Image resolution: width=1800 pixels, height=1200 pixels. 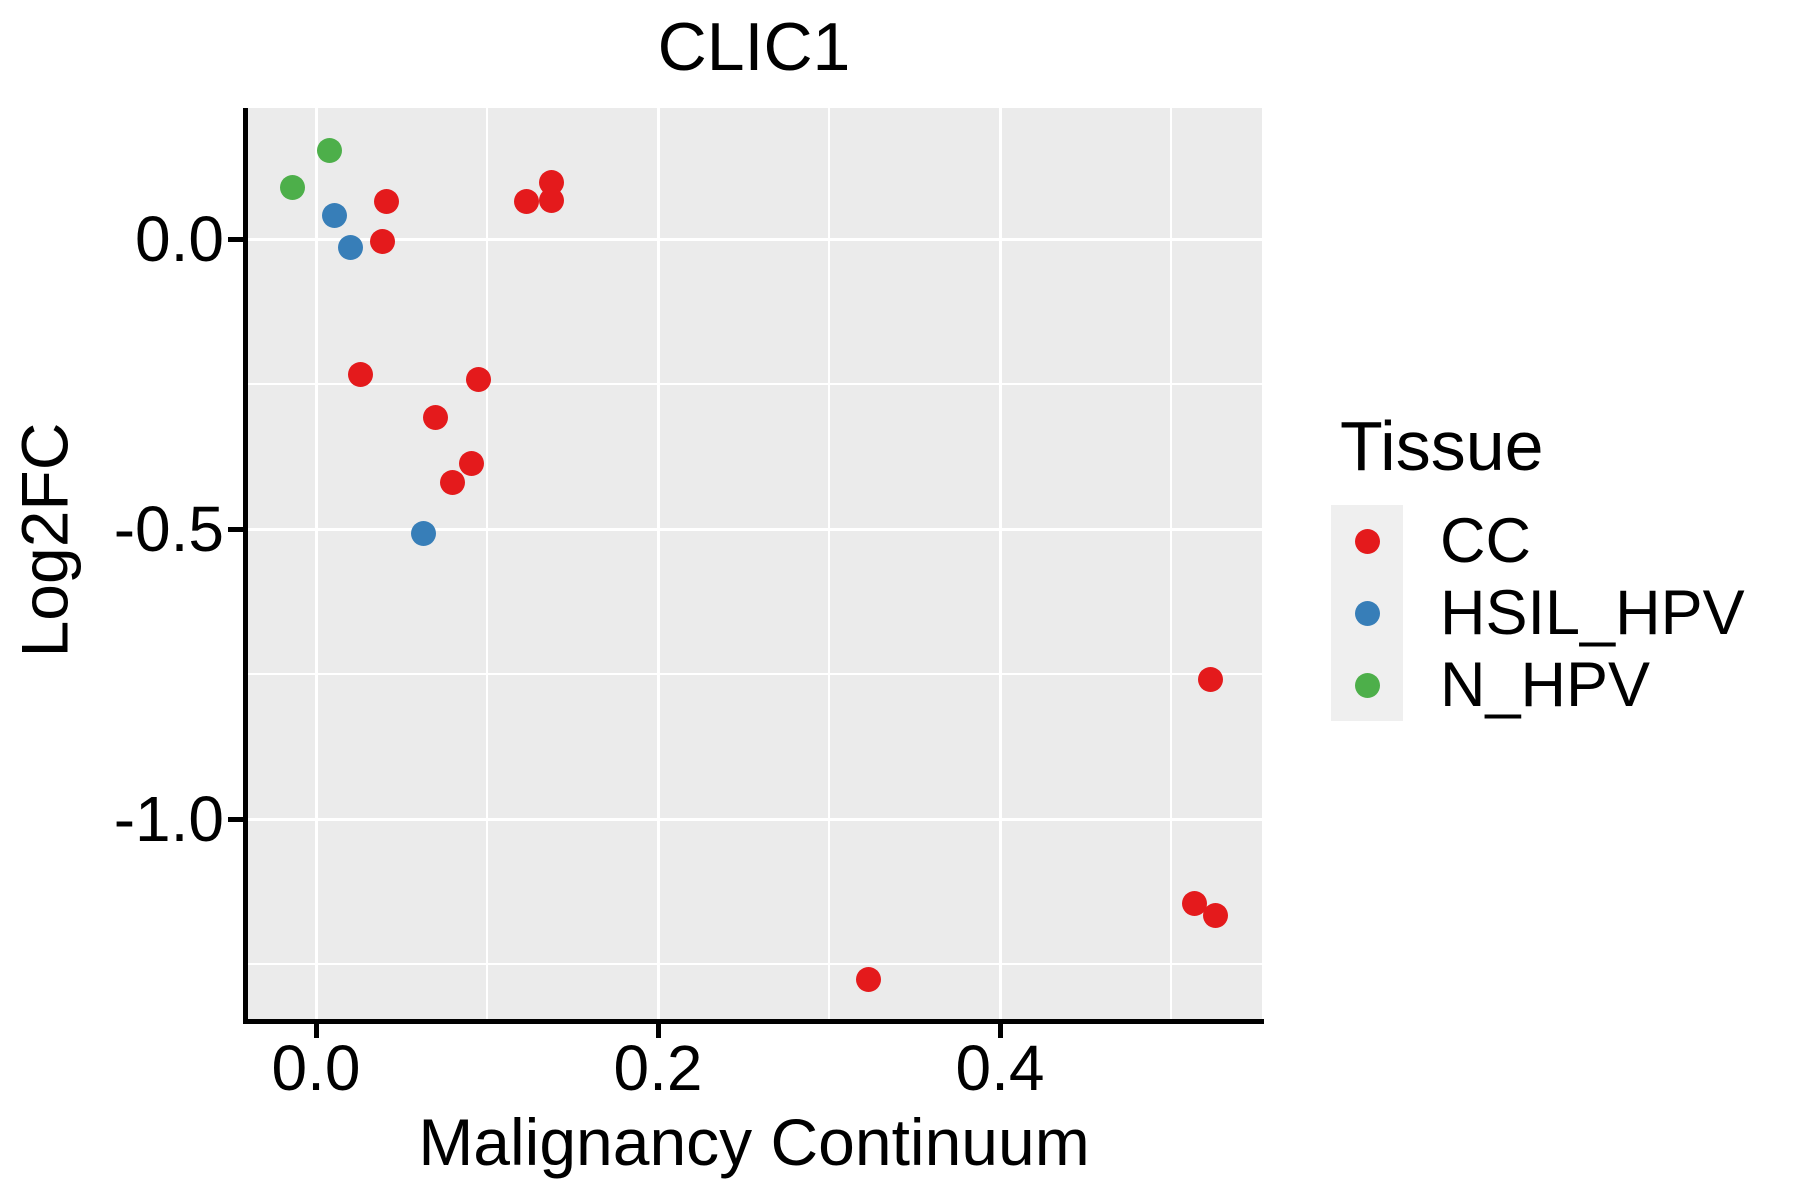 What do you see at coordinates (754, 1142) in the screenshot?
I see `x-axis-title: Malignancy Continuum` at bounding box center [754, 1142].